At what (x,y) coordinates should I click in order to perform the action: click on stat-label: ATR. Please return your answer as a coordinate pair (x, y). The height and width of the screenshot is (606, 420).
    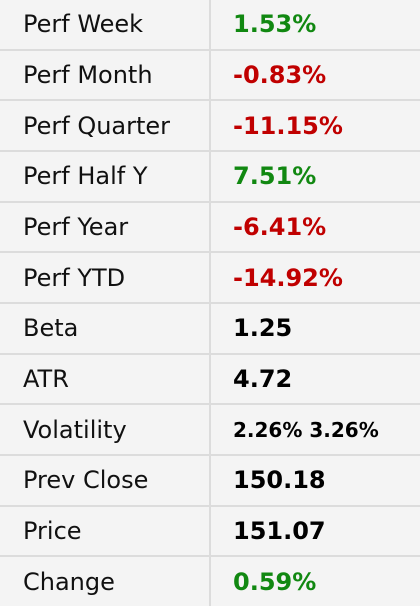
    Looking at the image, I should click on (105, 379).